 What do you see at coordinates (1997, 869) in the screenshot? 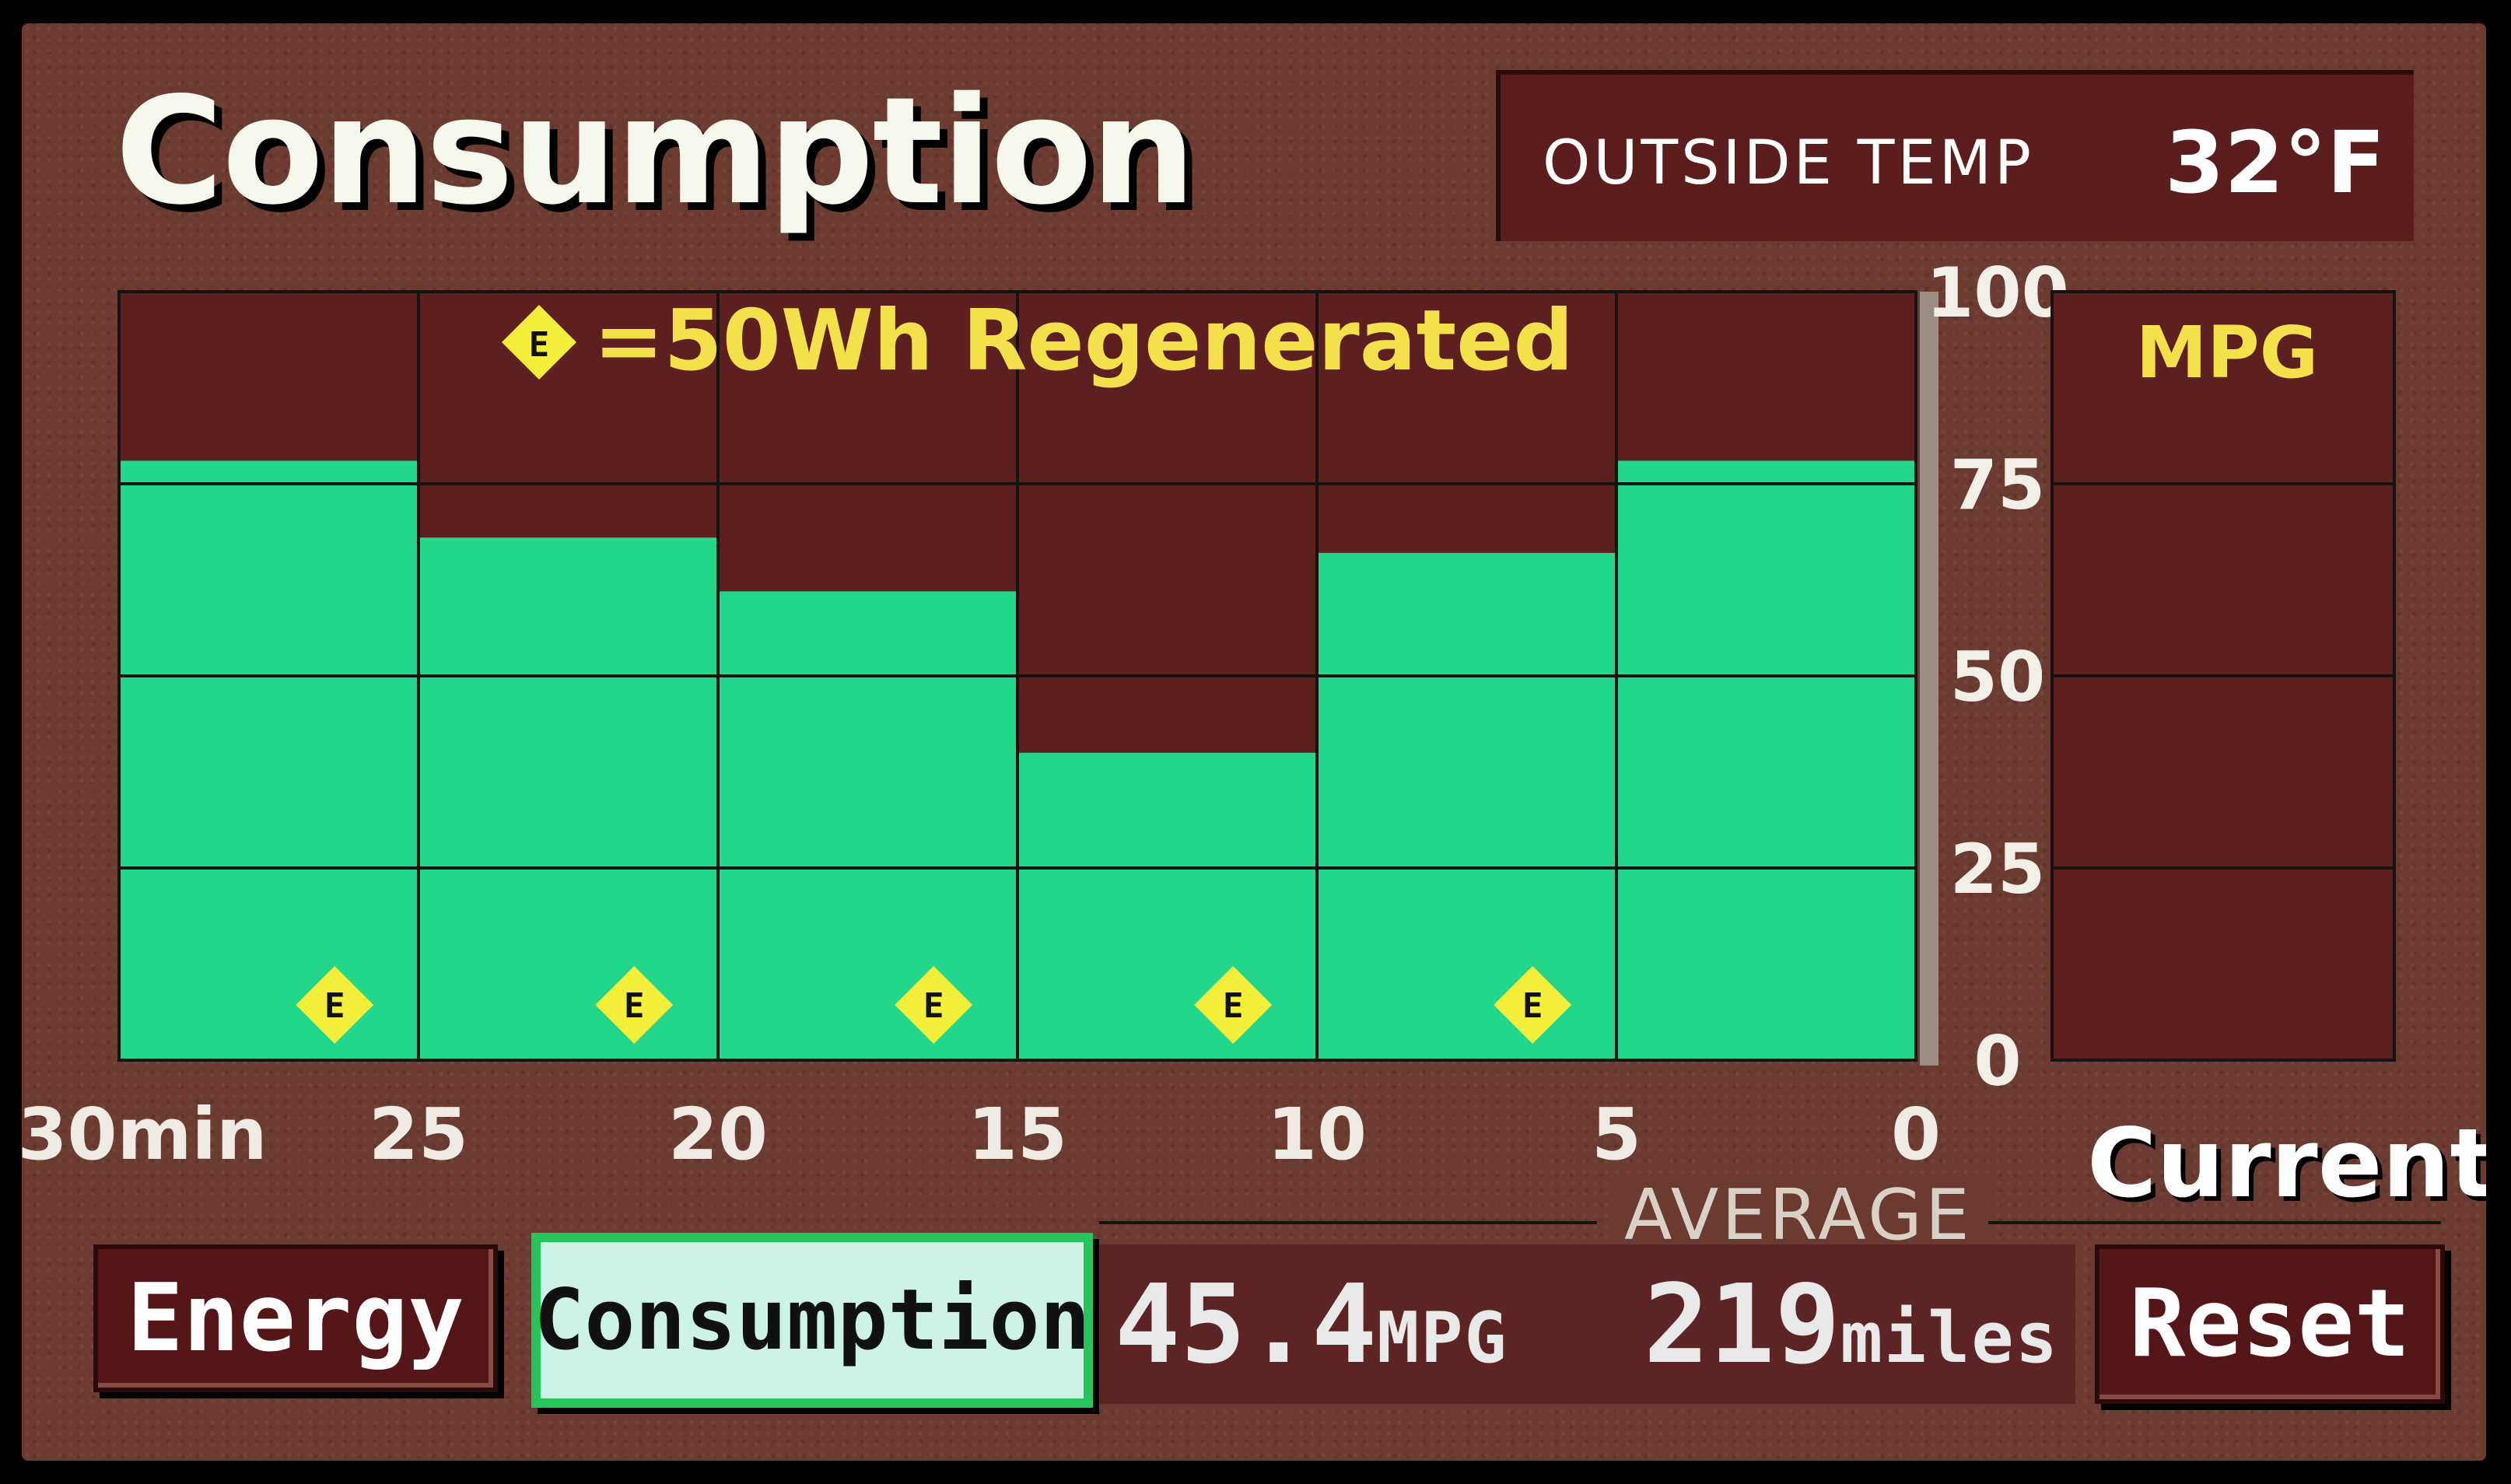
I see `y-tick-label: 25` at bounding box center [1997, 869].